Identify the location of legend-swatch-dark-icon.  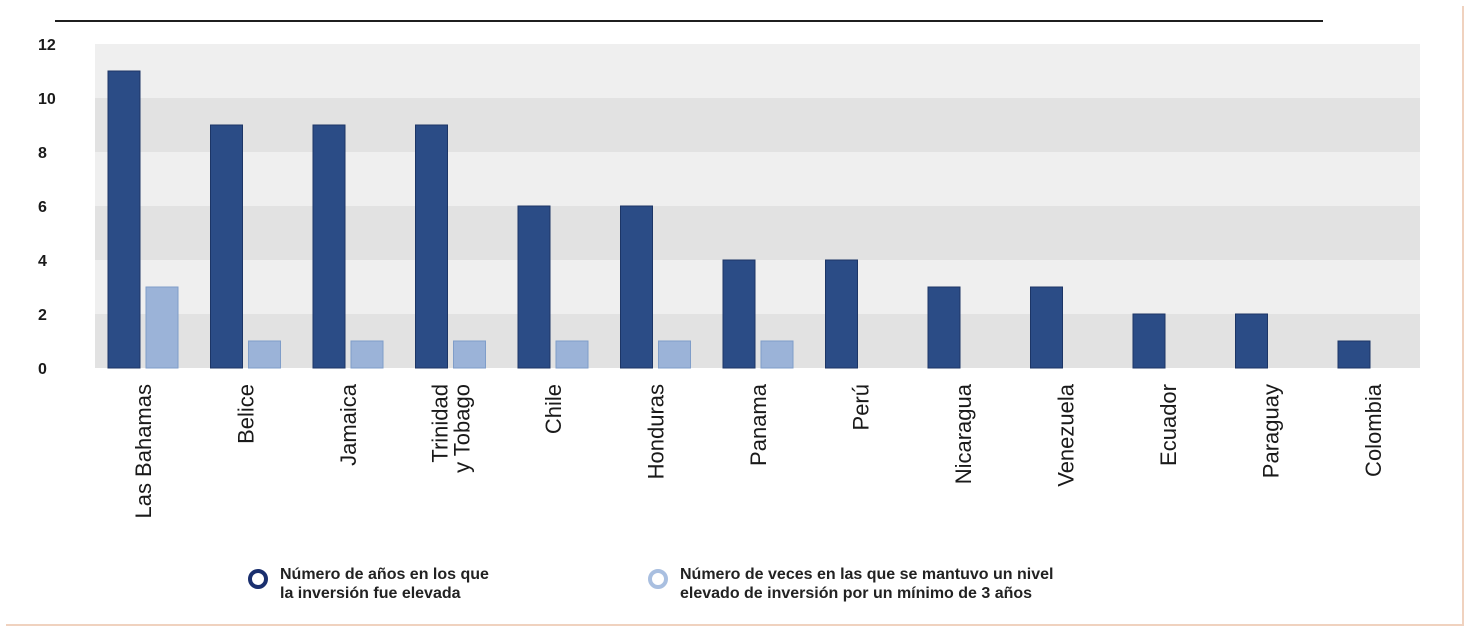
(258, 579).